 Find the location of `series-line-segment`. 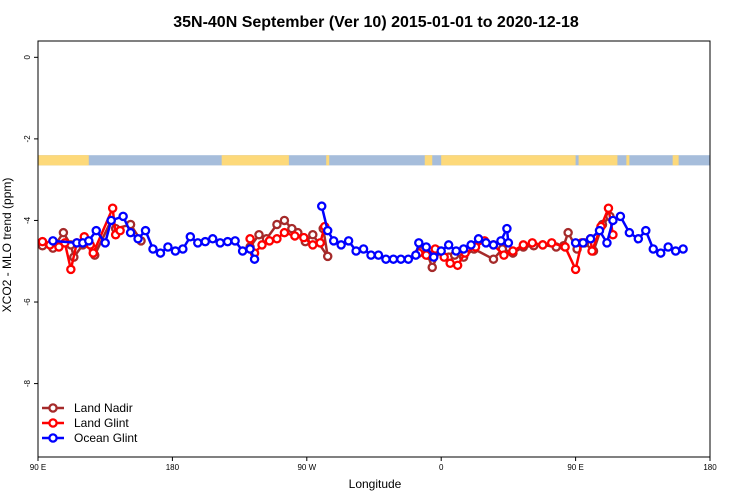

series-line-segment is located at coordinates (103, 230).